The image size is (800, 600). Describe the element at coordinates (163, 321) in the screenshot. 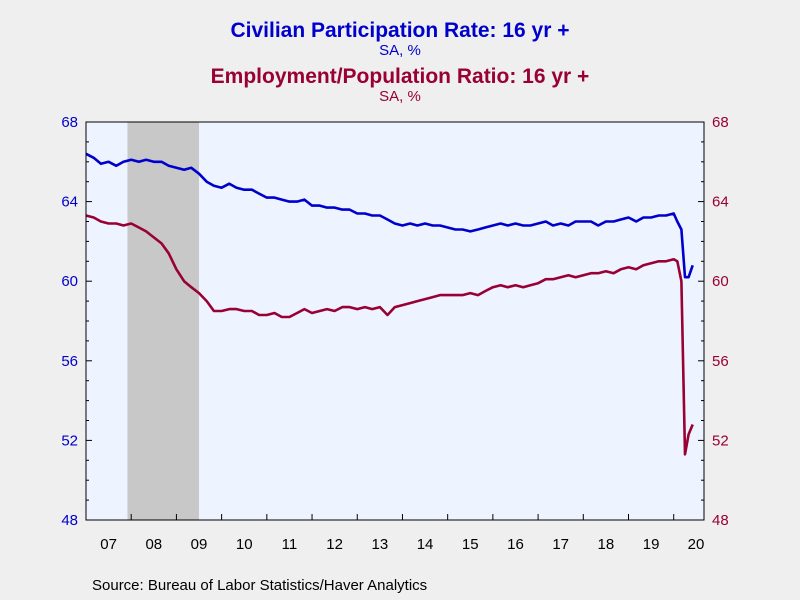

I see `recession-shading` at that location.